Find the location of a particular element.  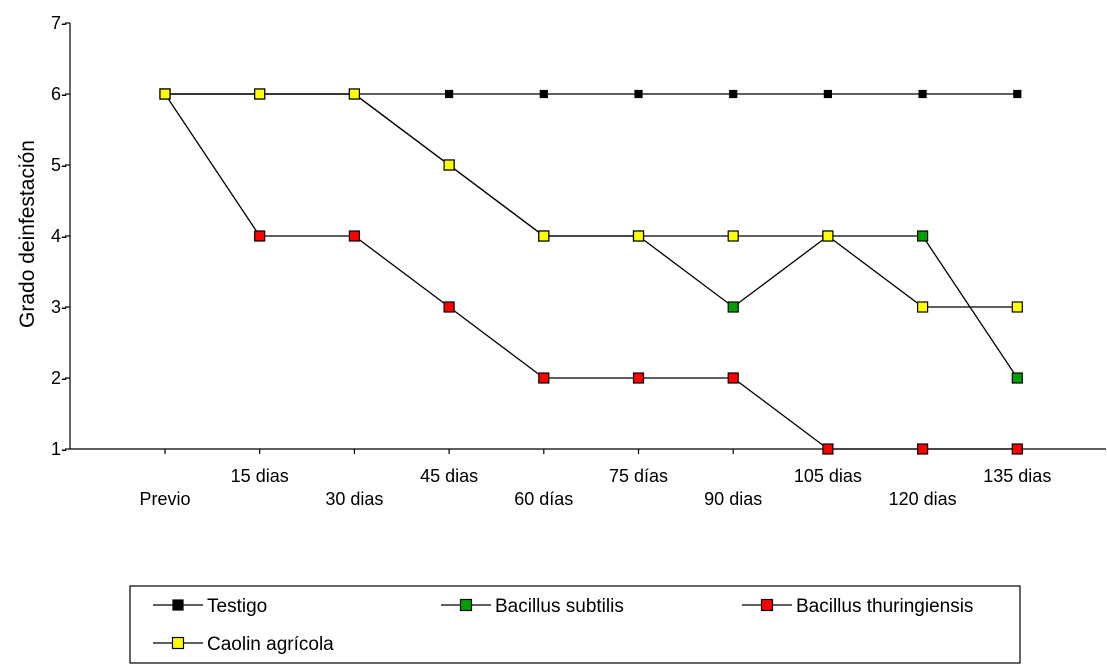

legend-item: Caolin agrícola is located at coordinates (243, 644).